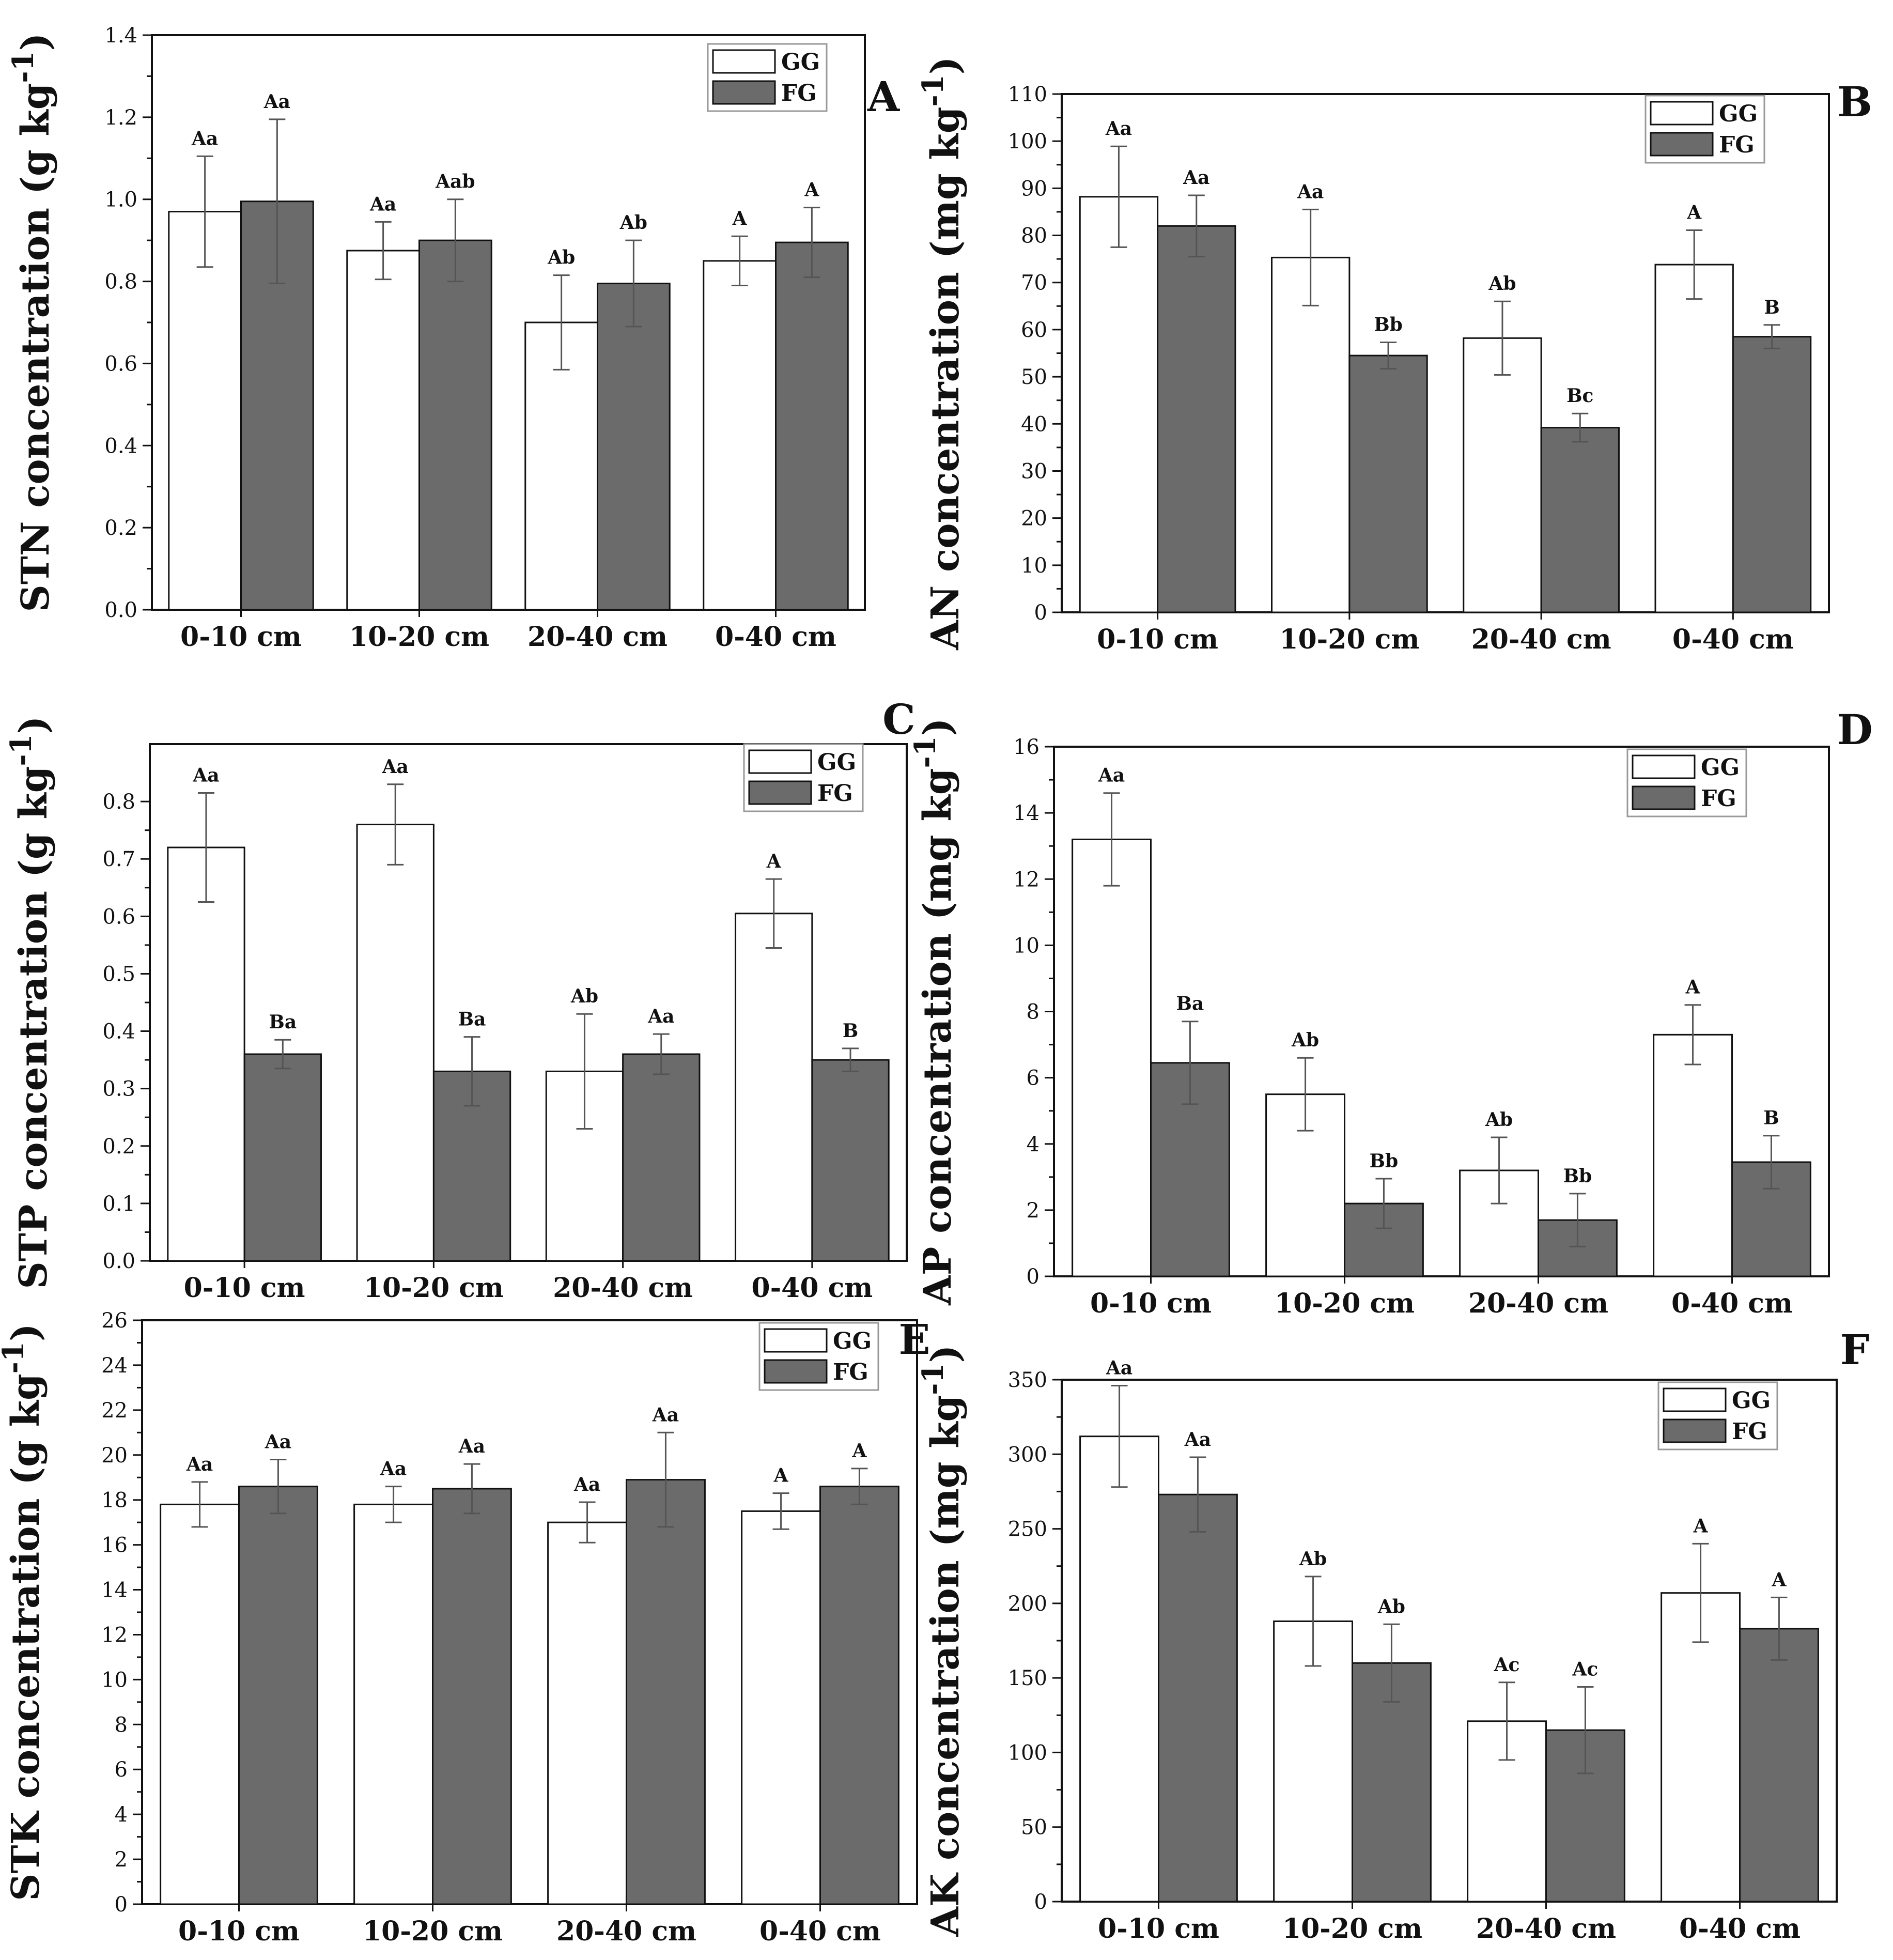  I want to click on panel-c-significance-label: B, so click(850, 1031).